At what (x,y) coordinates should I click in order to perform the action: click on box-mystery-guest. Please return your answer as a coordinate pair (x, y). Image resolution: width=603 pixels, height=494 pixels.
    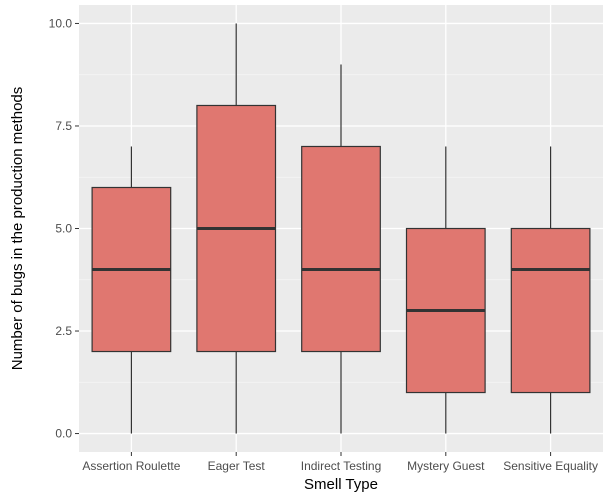
    Looking at the image, I should click on (445, 290).